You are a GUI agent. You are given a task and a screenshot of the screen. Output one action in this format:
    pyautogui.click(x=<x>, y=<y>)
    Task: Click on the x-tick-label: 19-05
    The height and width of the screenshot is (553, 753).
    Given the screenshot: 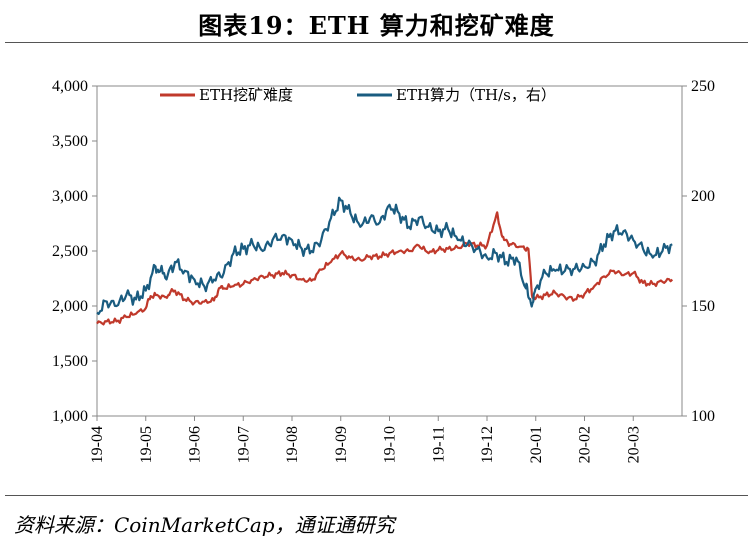 What is the action you would take?
    pyautogui.click(x=146, y=444)
    